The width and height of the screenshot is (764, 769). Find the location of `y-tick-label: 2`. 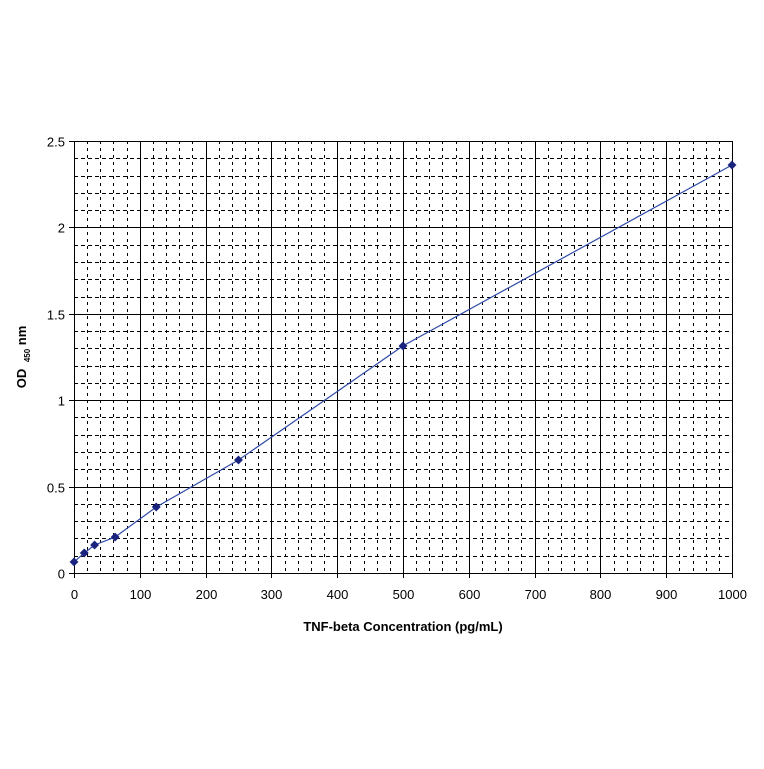

y-tick-label: 2 is located at coordinates (61, 228).